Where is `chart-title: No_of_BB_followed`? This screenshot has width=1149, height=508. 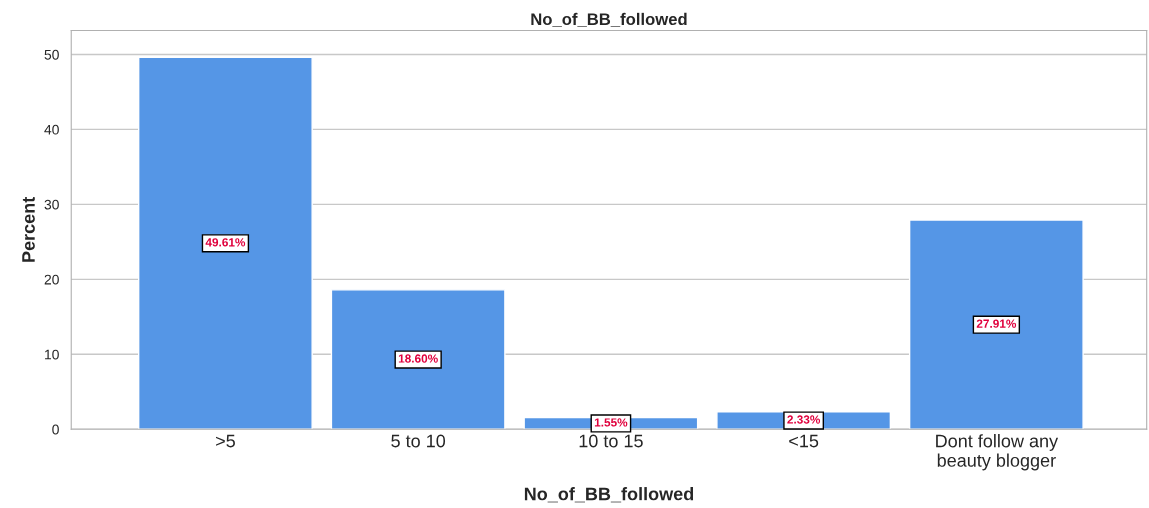 chart-title: No_of_BB_followed is located at coordinates (609, 19).